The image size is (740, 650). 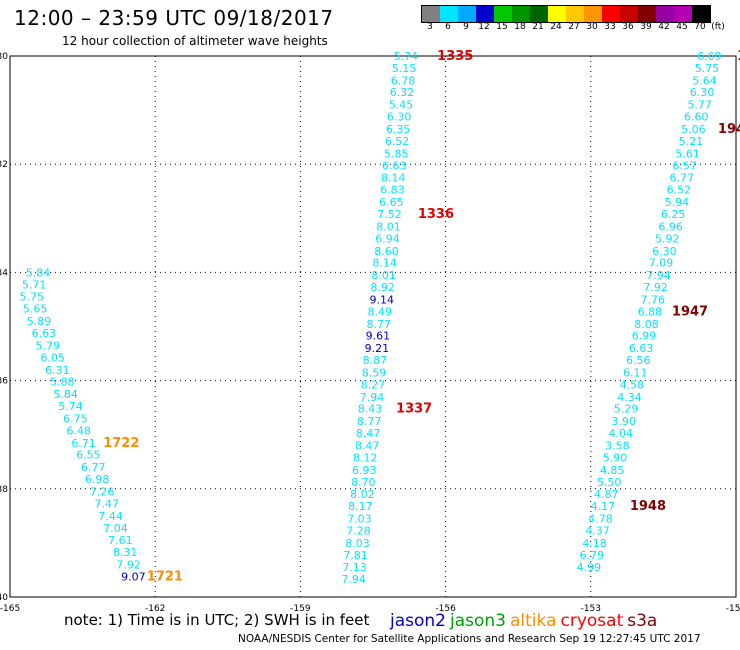 I want to click on wave-height-cryosat: 5.15, so click(x=404, y=68).